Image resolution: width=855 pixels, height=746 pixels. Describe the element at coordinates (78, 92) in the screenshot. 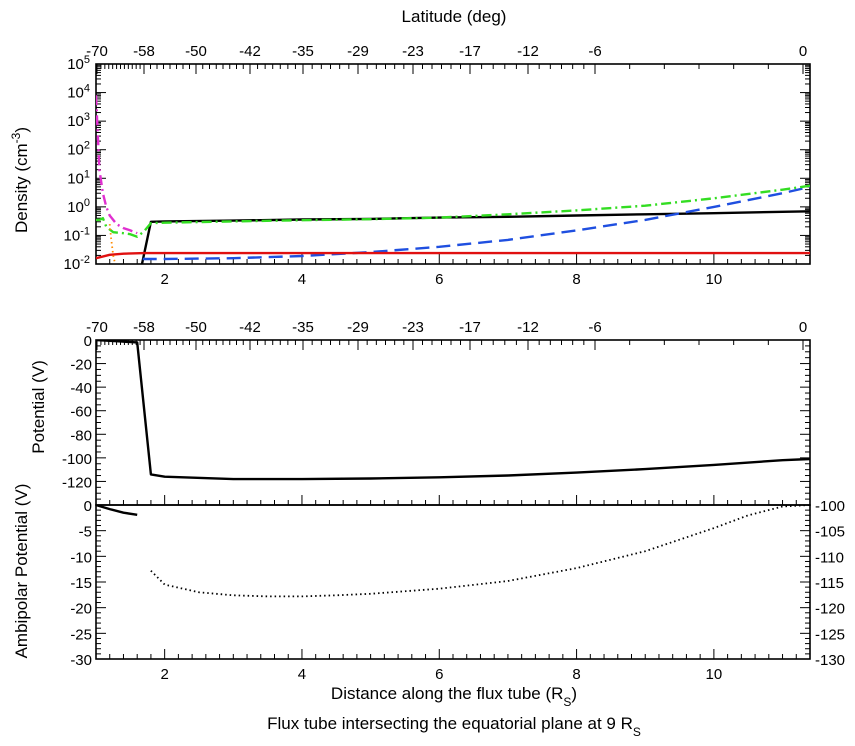

I see `density-ytick-label: 10⁴` at that location.